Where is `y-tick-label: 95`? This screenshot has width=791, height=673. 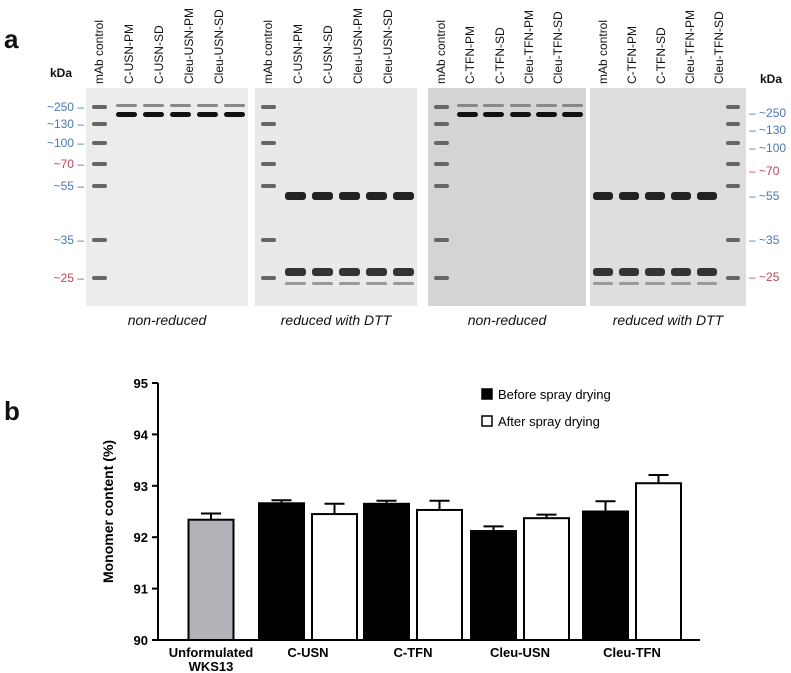 y-tick-label: 95 is located at coordinates (141, 383).